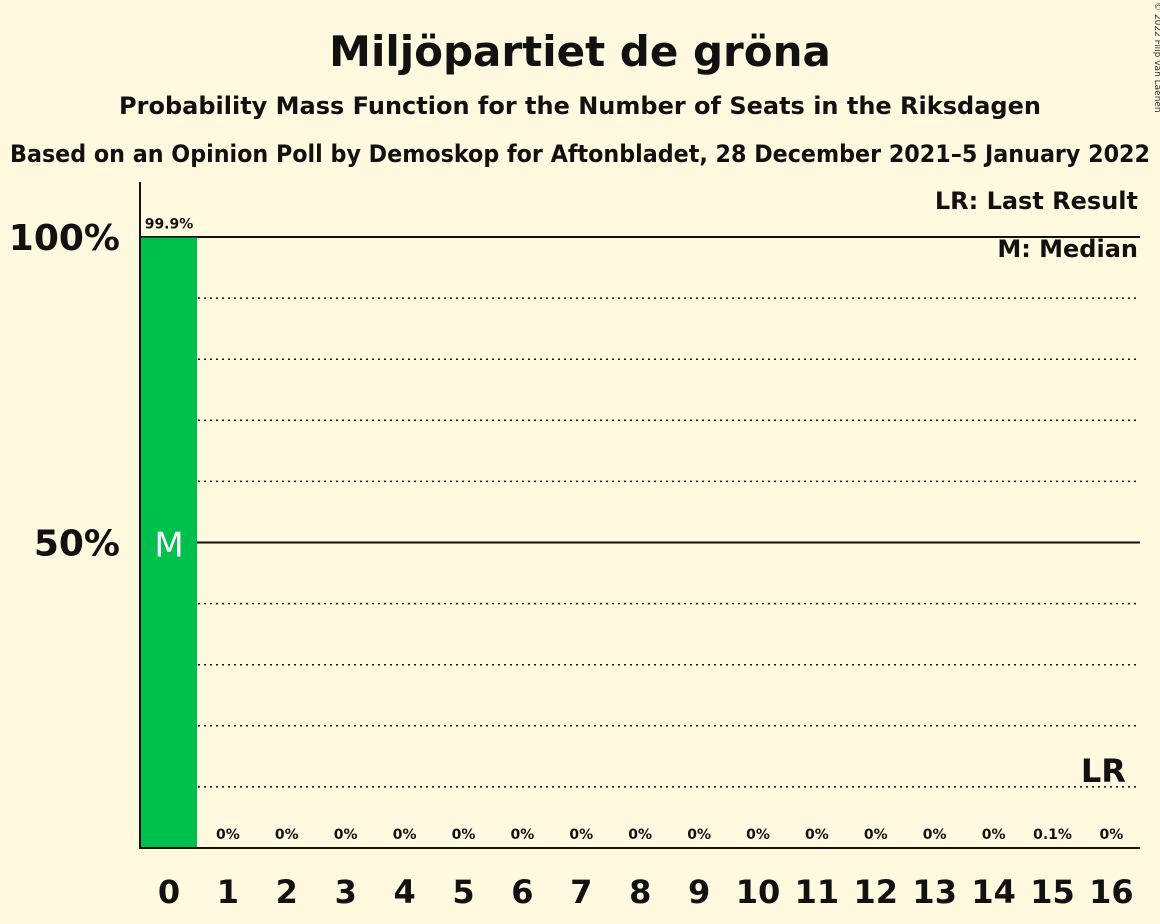 Image resolution: width=1160 pixels, height=924 pixels. I want to click on copyright-text: © 2022 Filip van Laenen, so click(1156, 57).